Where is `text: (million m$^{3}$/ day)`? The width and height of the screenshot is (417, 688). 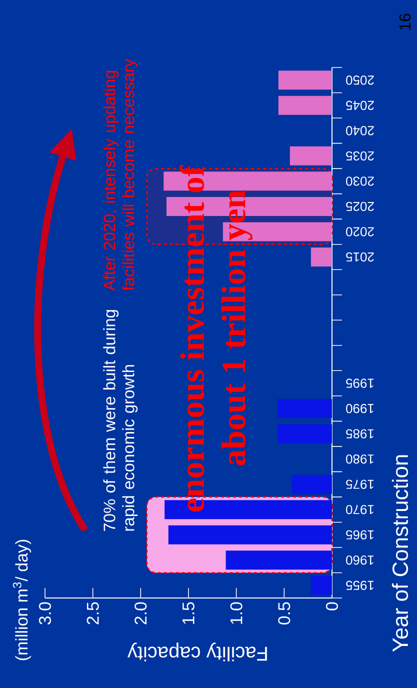 text: (million m$^{3}$/ day) is located at coordinates (22, 600).